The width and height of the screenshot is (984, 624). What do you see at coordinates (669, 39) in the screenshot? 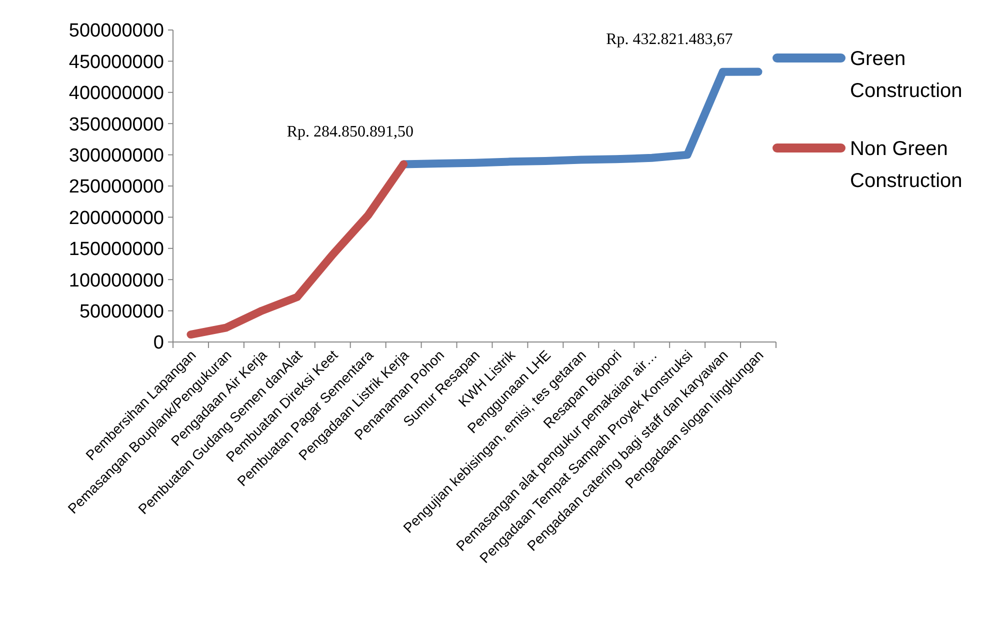
I see `annotation: Rp. 432.821.483,67` at bounding box center [669, 39].